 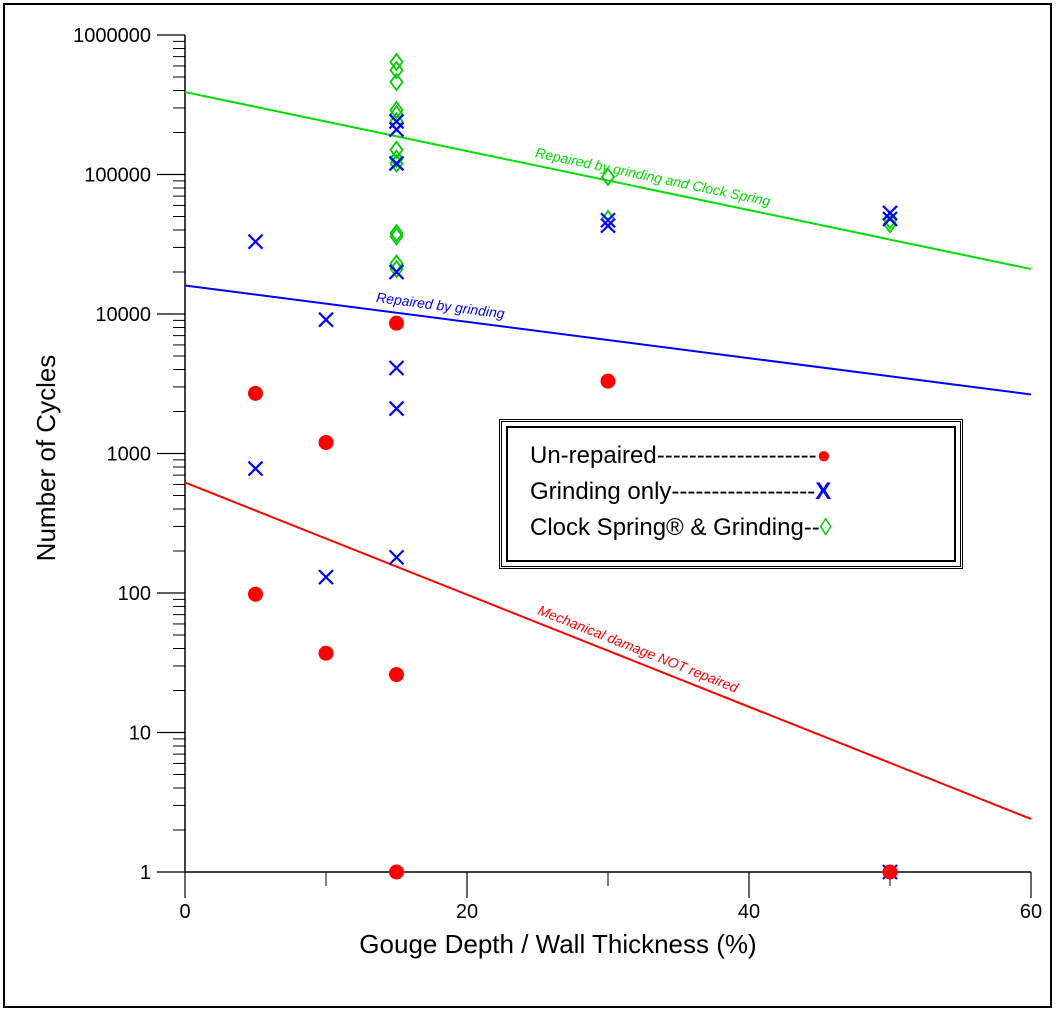 What do you see at coordinates (653, 176) in the screenshot?
I see `fit-line-label: Repaired by grinding and Clock Spring` at bounding box center [653, 176].